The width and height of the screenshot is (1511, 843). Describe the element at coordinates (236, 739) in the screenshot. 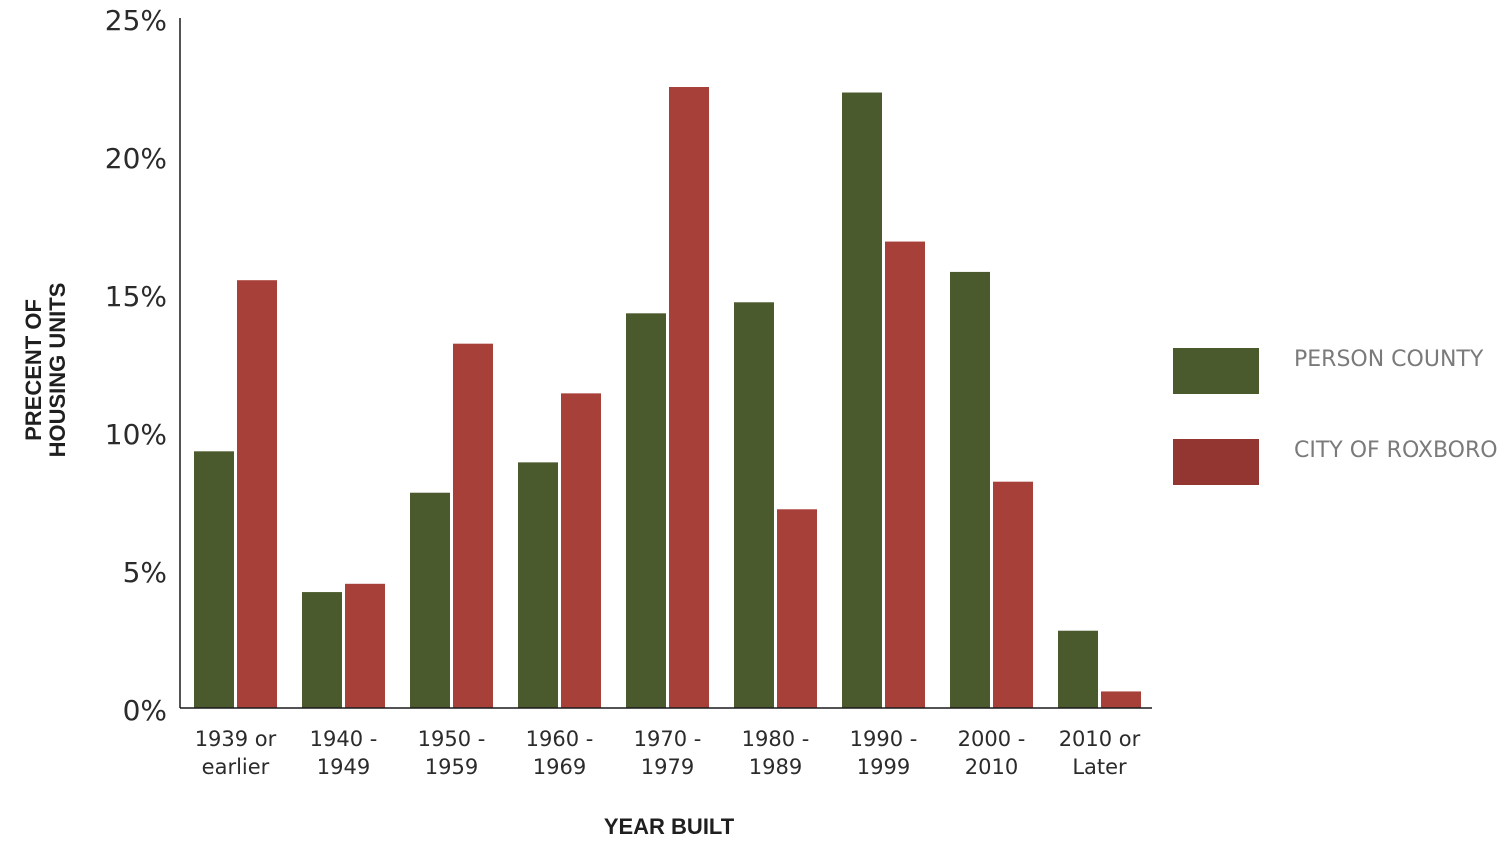

I see `x-category-label: 1939 or` at that location.